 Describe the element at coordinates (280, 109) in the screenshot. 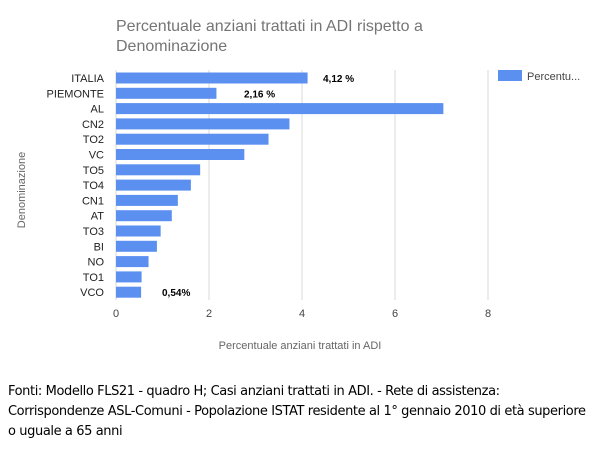

I see `bar-al` at that location.